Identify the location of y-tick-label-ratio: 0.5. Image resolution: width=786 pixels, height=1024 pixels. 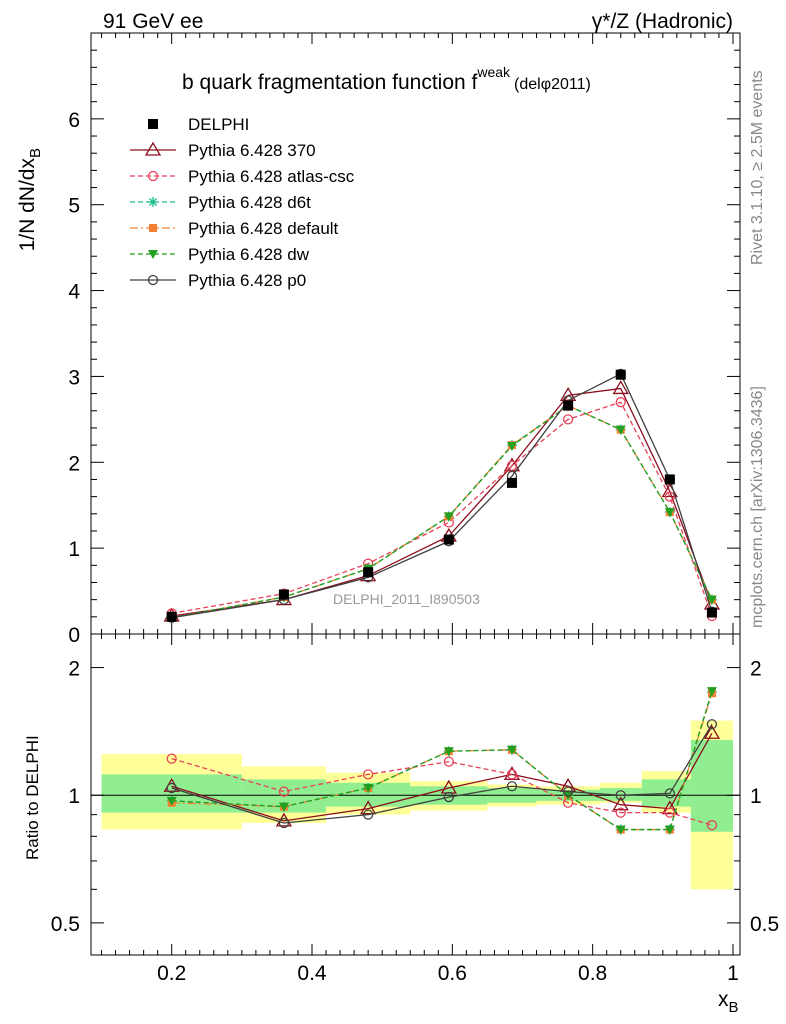
(65, 924).